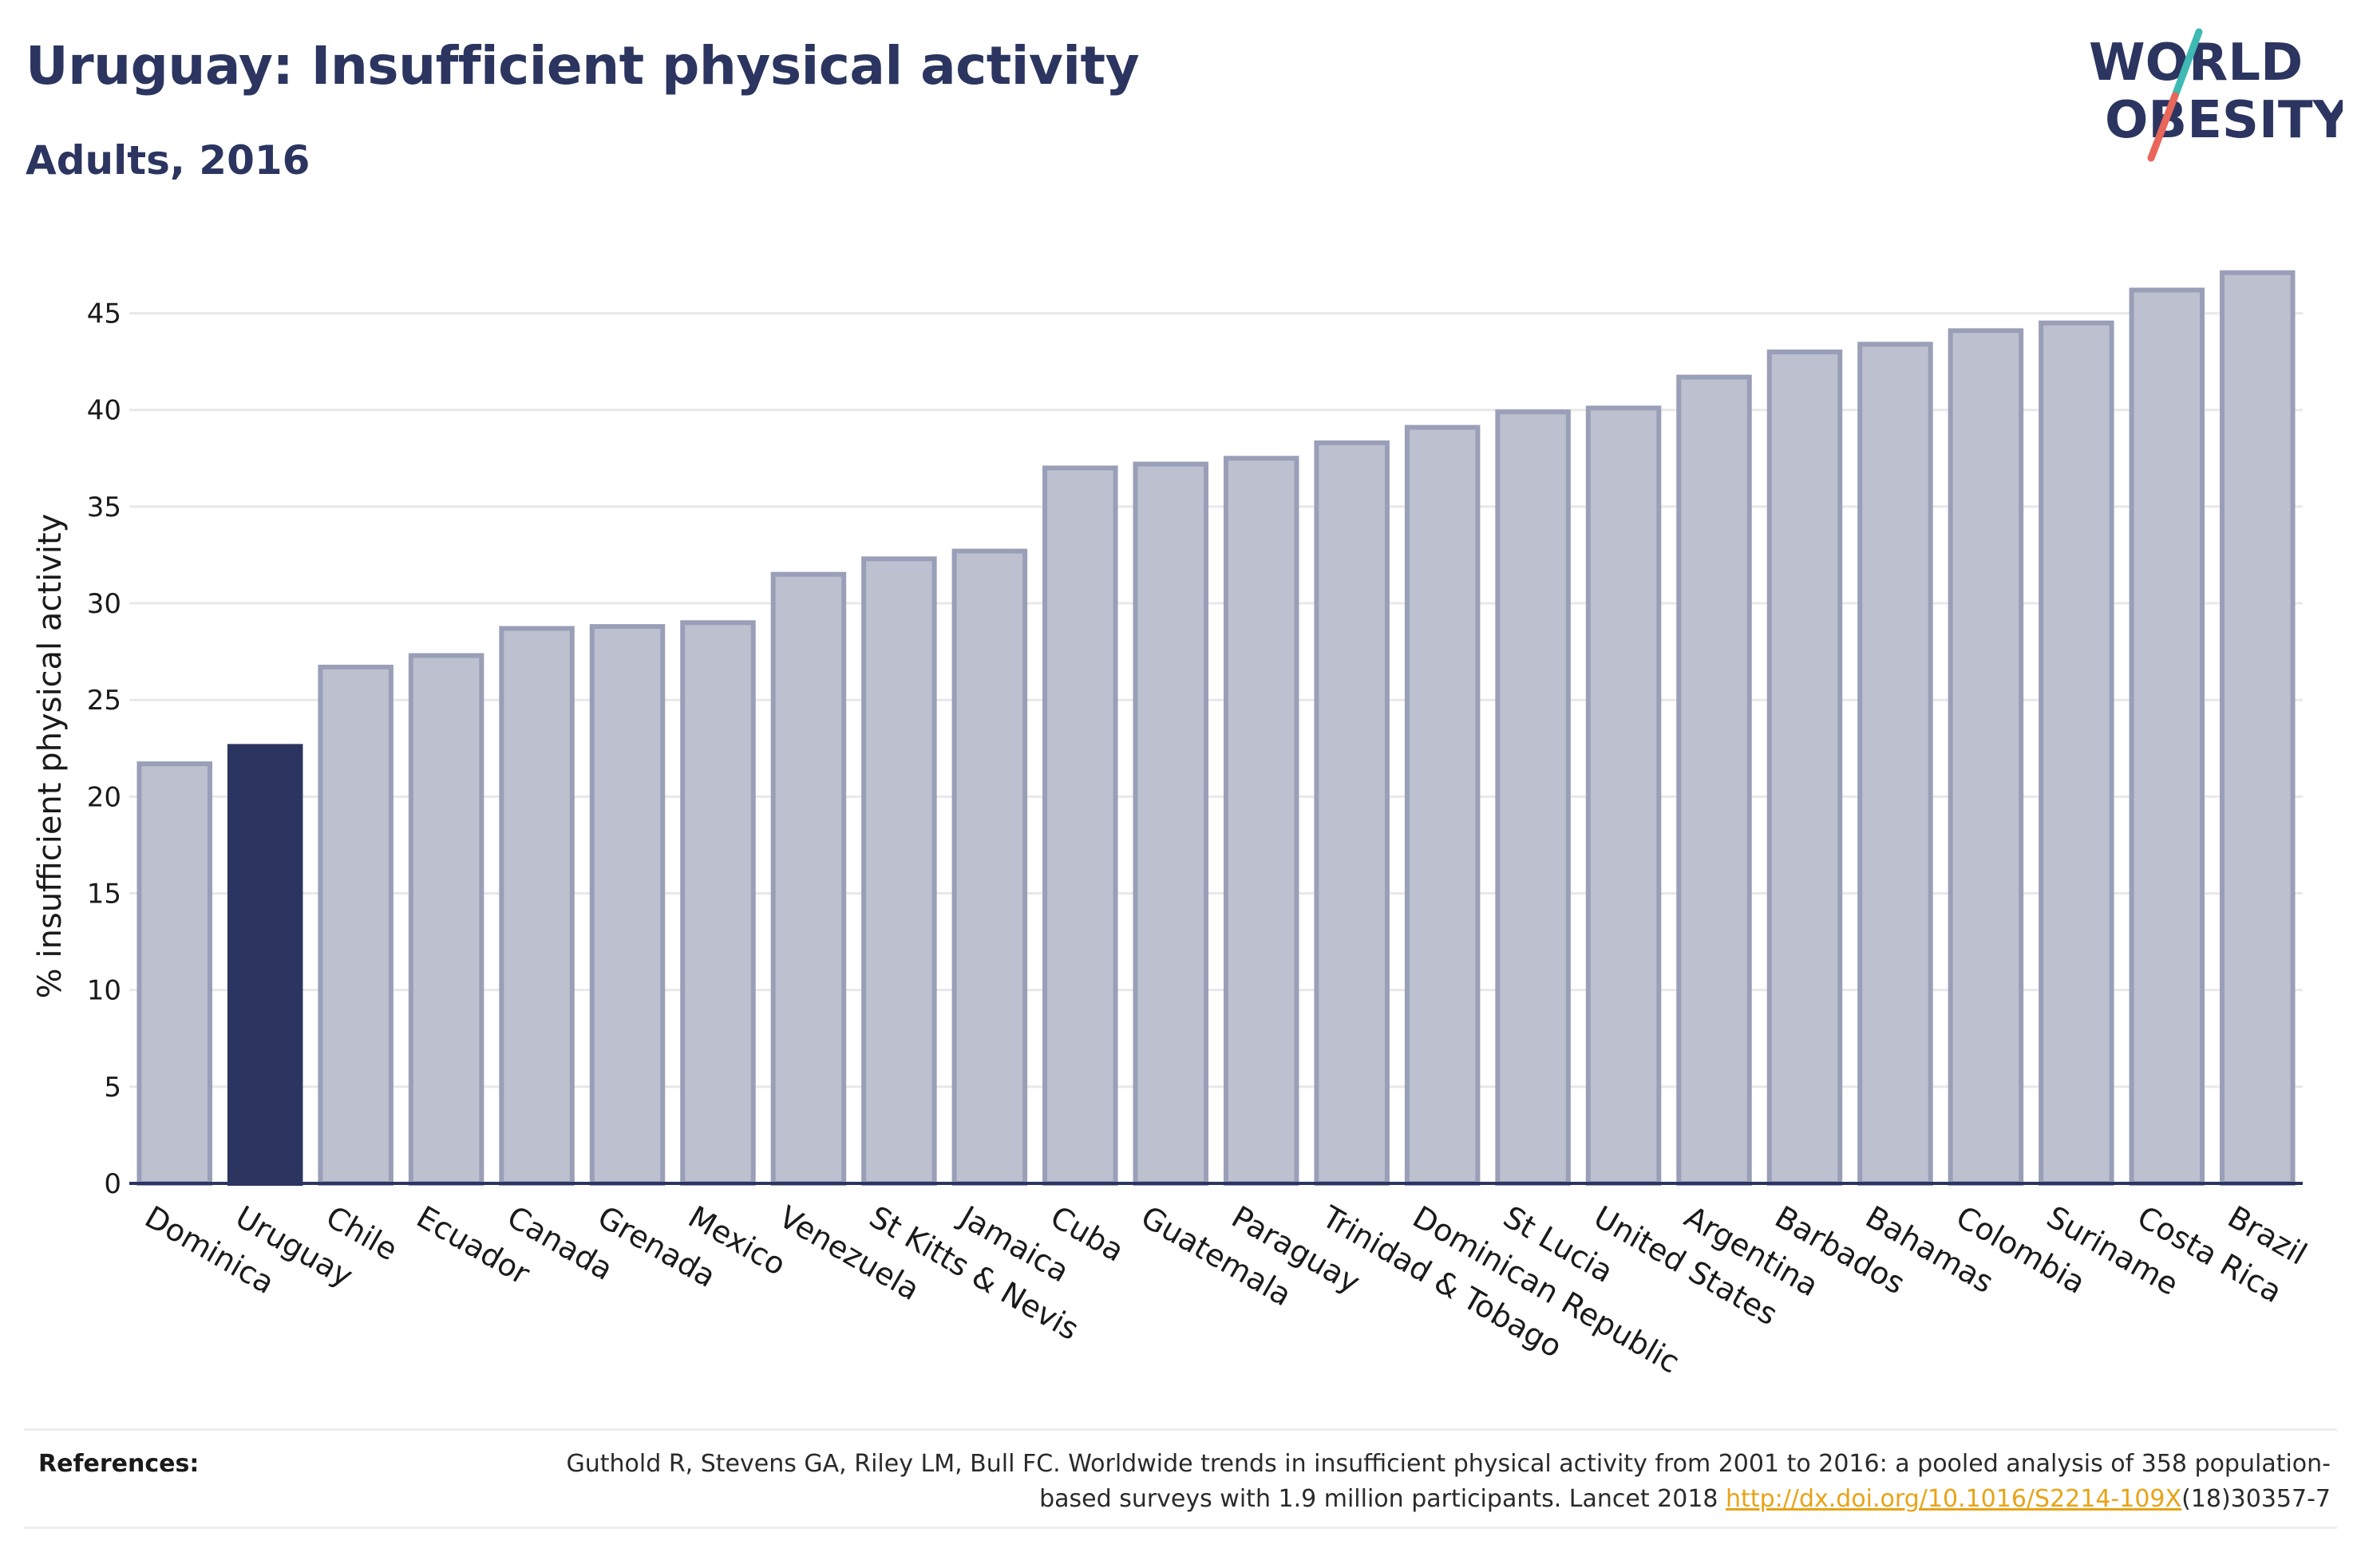 The height and width of the screenshot is (1568, 2361). I want to click on bar-guatemala, so click(1171, 823).